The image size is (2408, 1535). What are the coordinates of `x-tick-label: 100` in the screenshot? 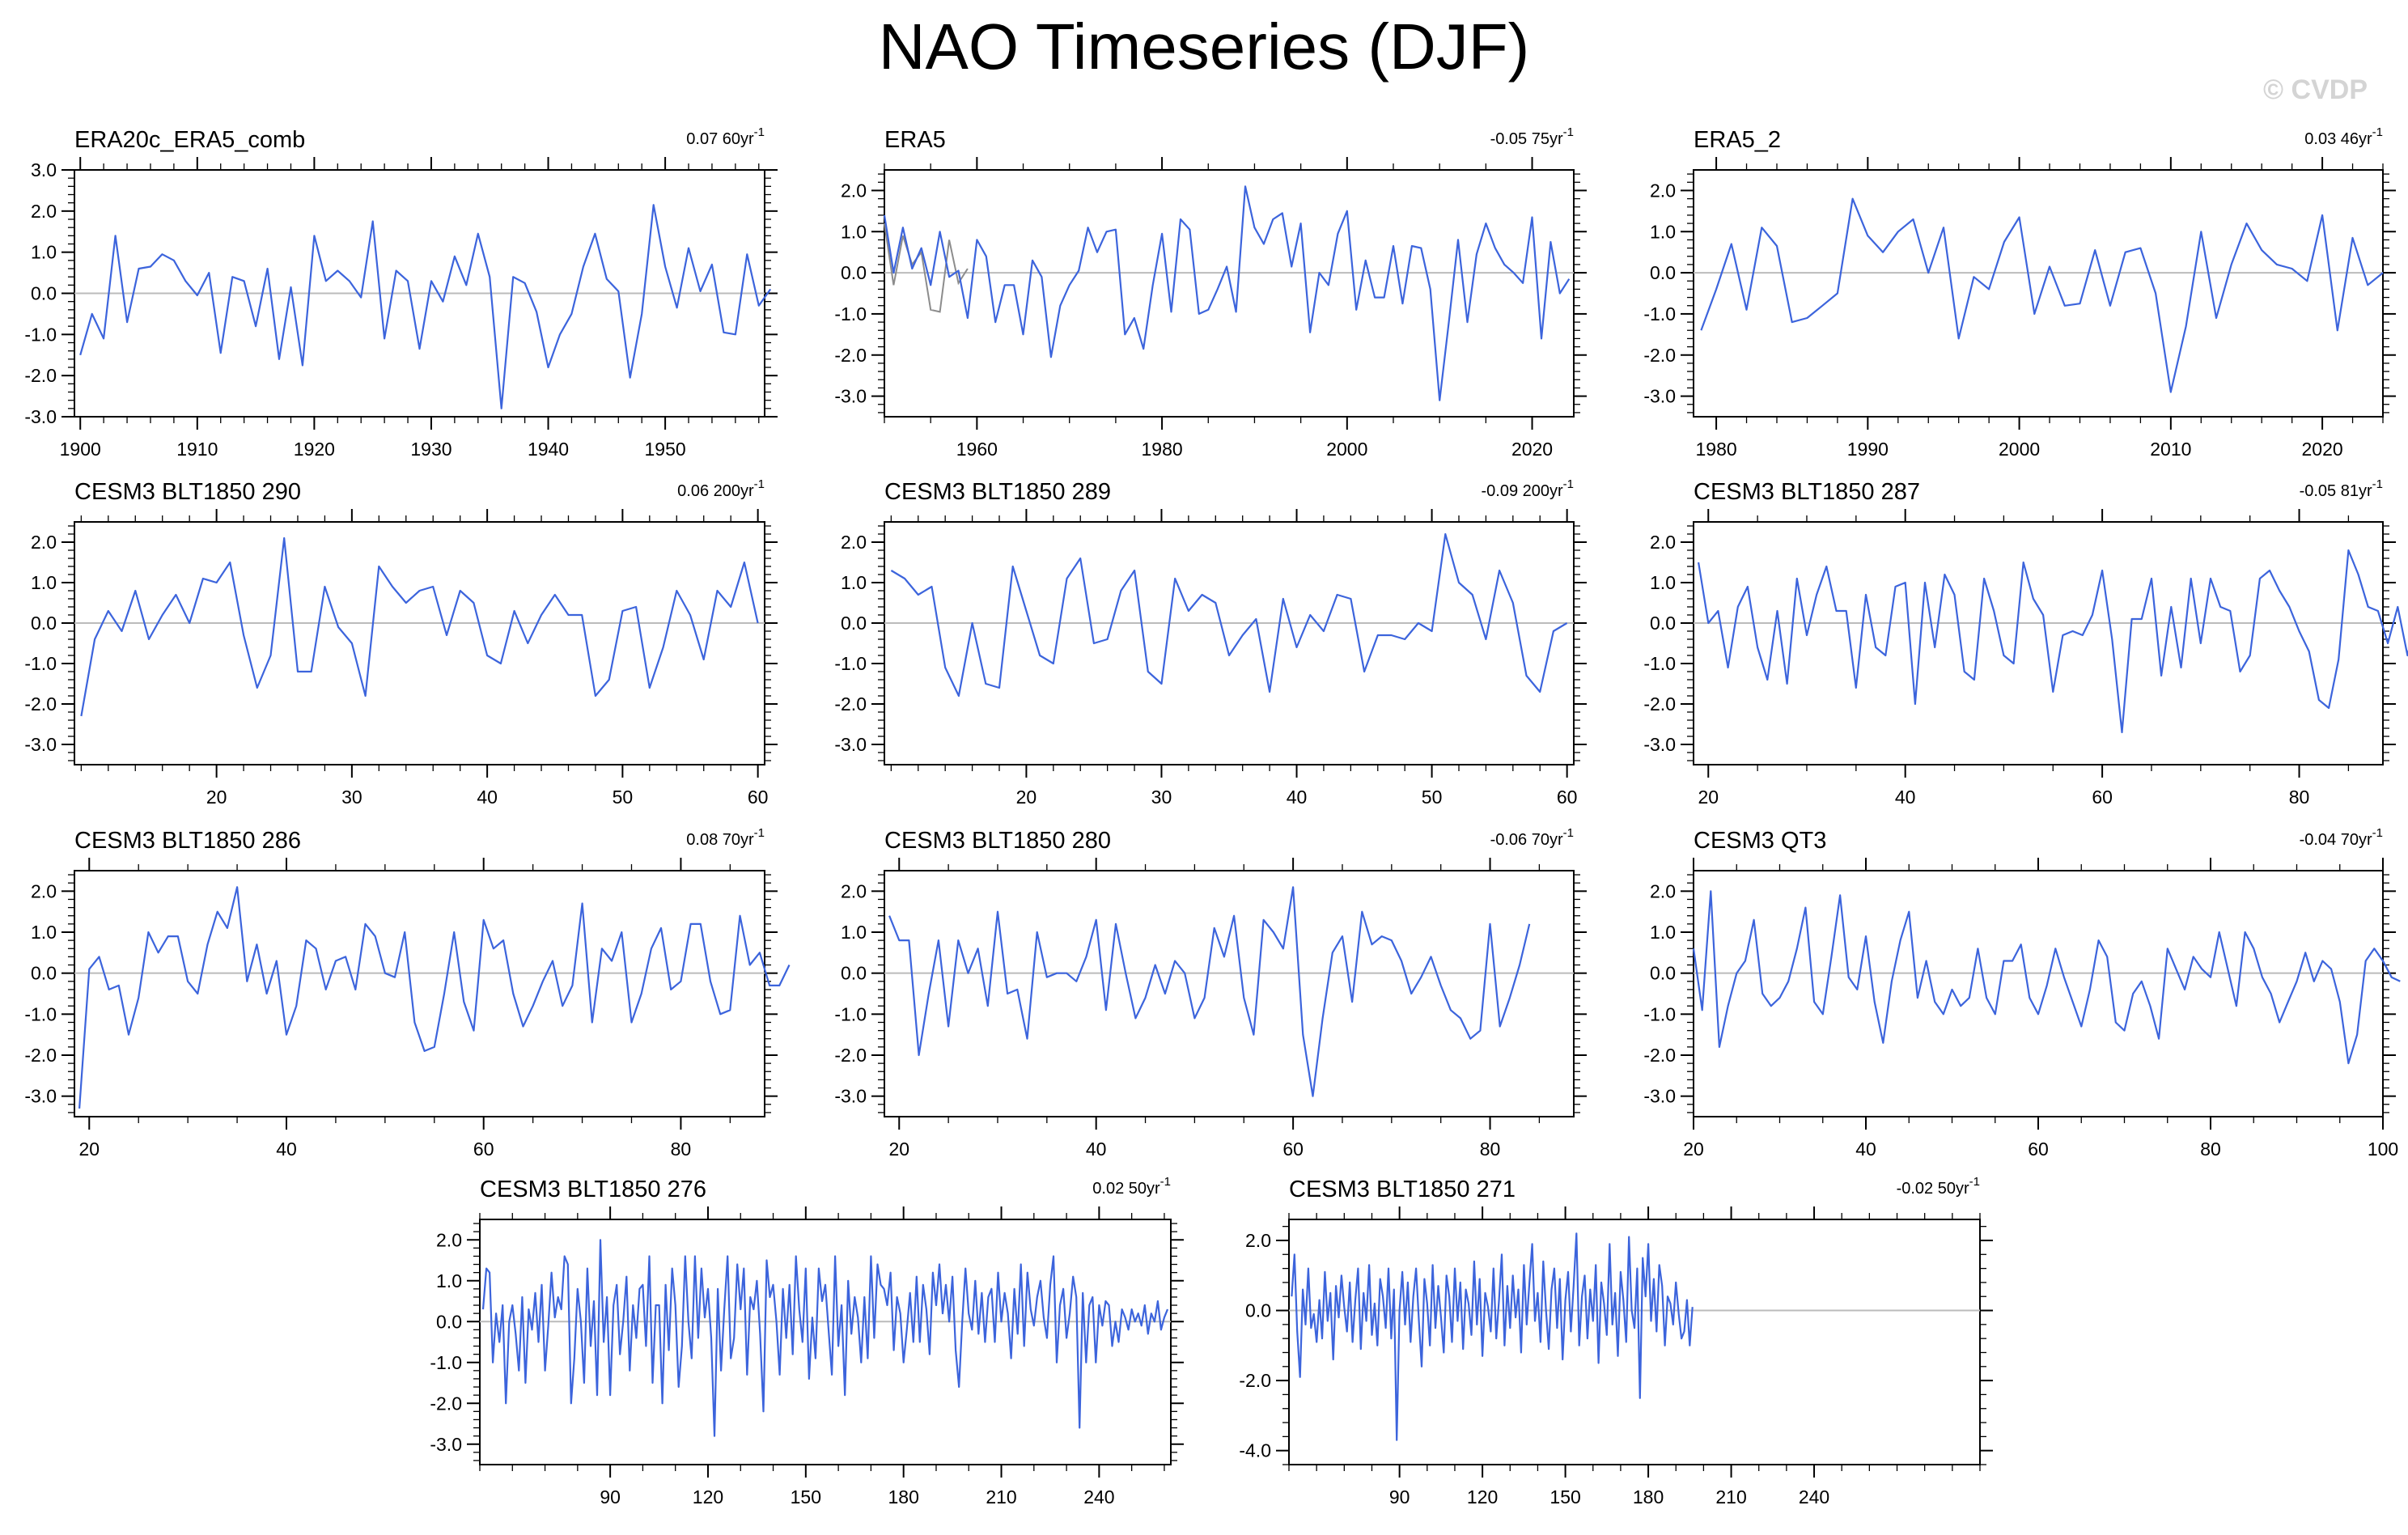 It's located at (2383, 1149).